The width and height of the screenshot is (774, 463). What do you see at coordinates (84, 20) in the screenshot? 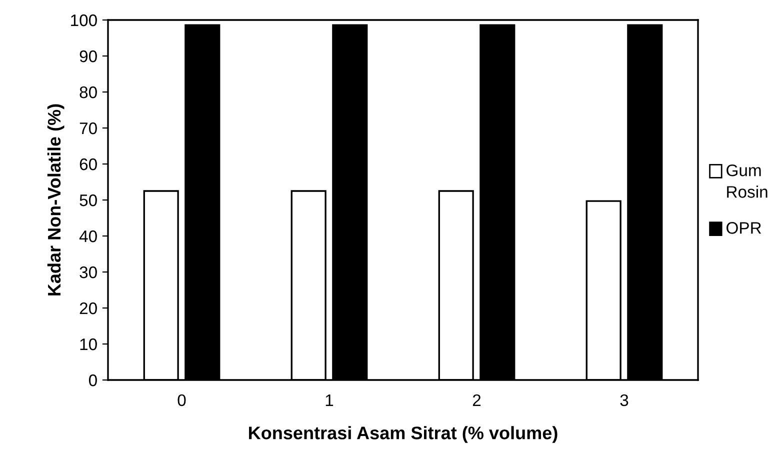
I see `y-tick-label: 100` at bounding box center [84, 20].